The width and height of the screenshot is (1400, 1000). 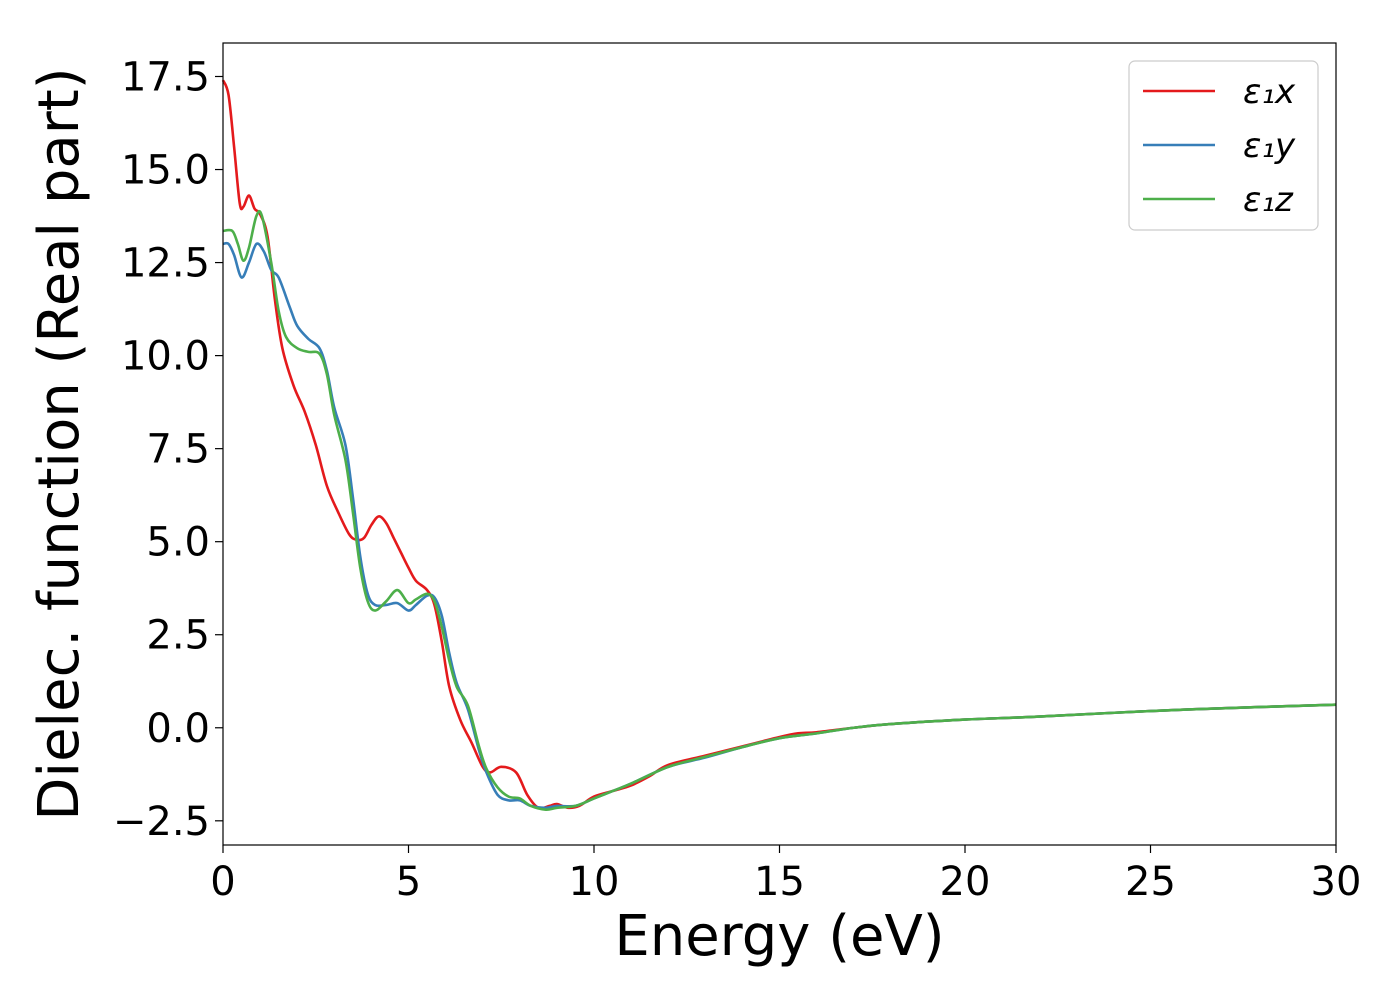 I want to click on x-axis-ticks: 0 5 10 15 20 25 30, so click(x=785, y=875).